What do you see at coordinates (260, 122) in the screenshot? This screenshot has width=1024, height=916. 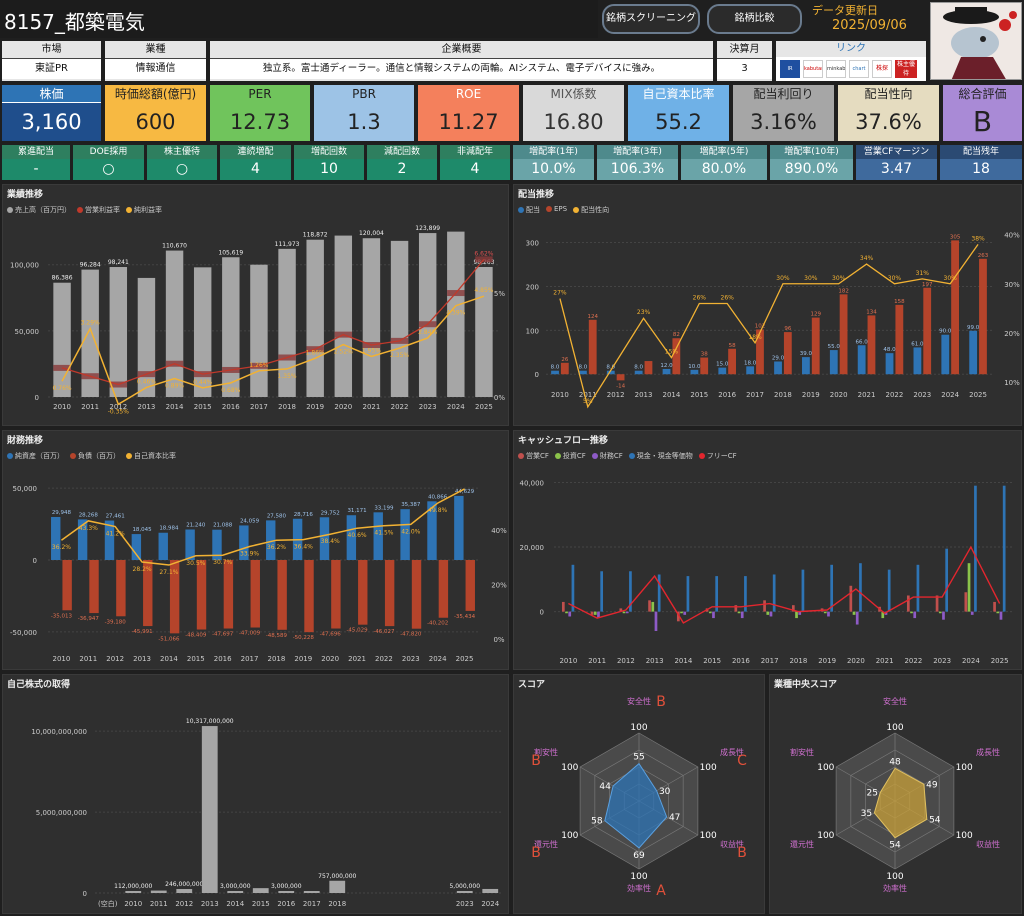 I see `kpi-per-value: 12.73` at bounding box center [260, 122].